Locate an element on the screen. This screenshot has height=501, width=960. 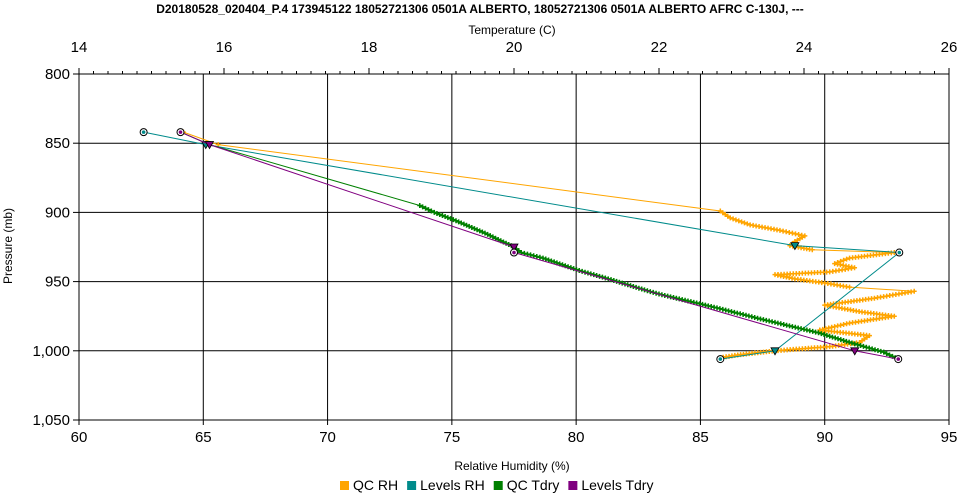
bottom-axis-tick-label: 90 is located at coordinates (824, 437).